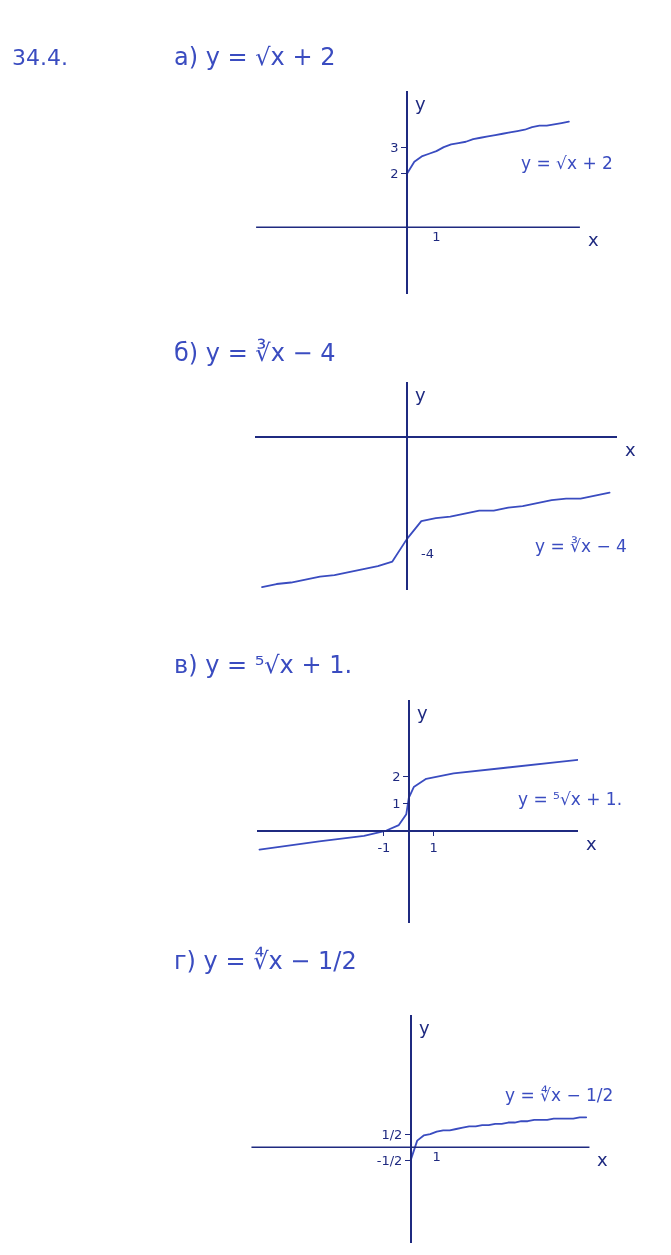 The image size is (671, 1255). I want to click on chart-title: г) y = ∜x − 1/2, so click(265, 960).